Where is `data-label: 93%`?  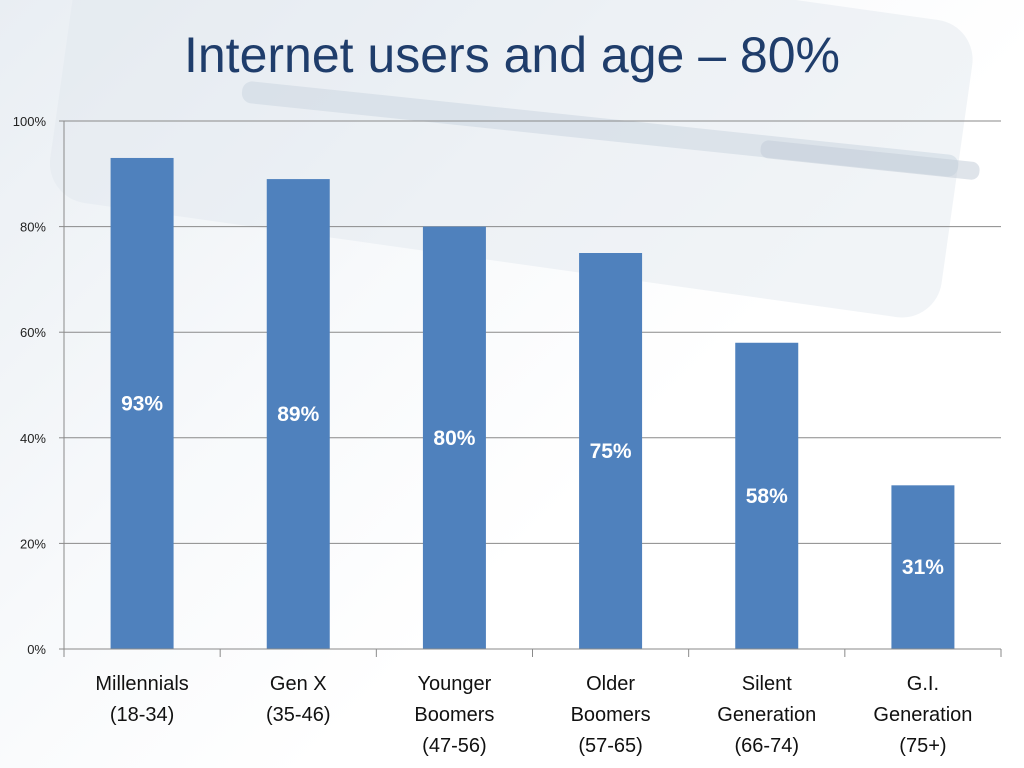
data-label: 93% is located at coordinates (142, 403).